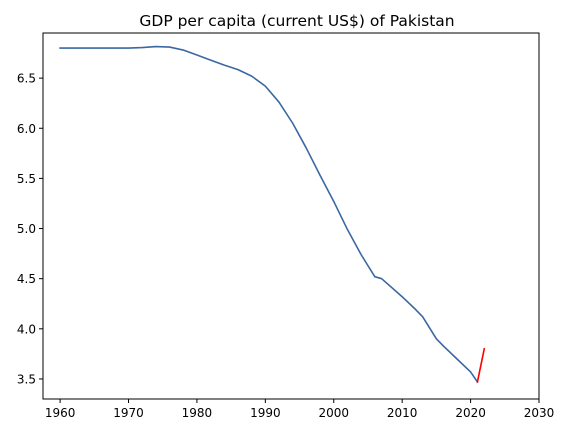 The height and width of the screenshot is (435, 565). What do you see at coordinates (26, 179) in the screenshot?
I see `y-tick-label: 5.5` at bounding box center [26, 179].